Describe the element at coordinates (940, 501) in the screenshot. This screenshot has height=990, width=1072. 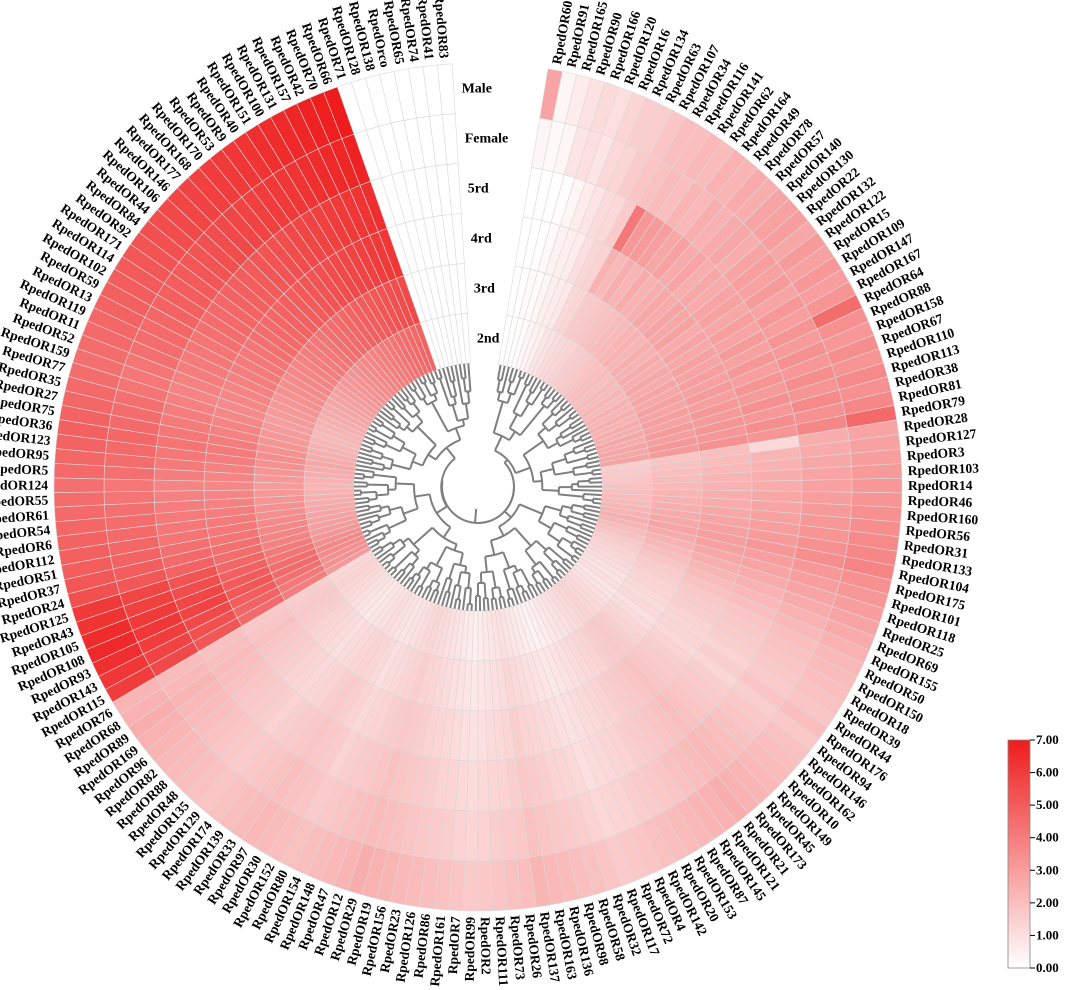
I see `gene-label: RpedOR46` at that location.